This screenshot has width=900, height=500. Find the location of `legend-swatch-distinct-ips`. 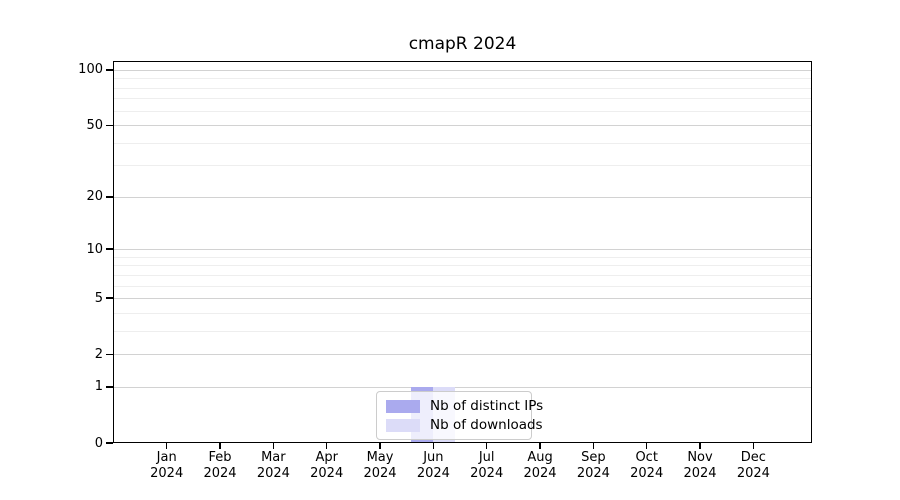

legend-swatch-distinct-ips is located at coordinates (403, 406).